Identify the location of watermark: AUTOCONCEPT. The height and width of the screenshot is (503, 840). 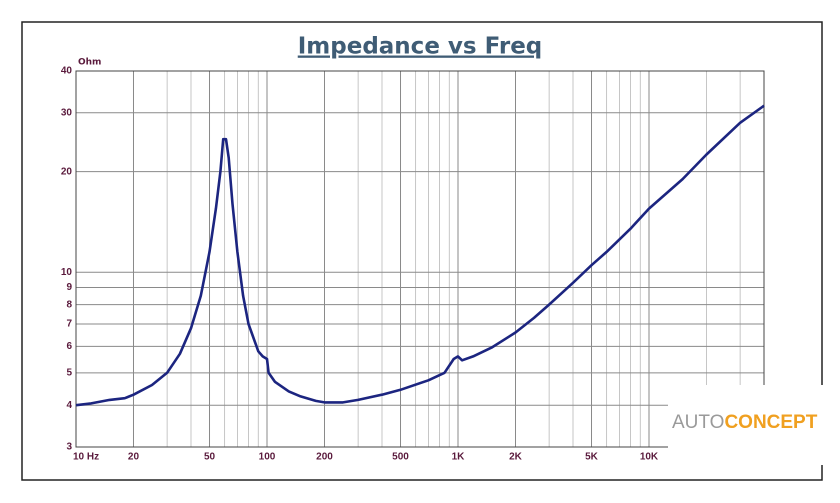
(745, 422).